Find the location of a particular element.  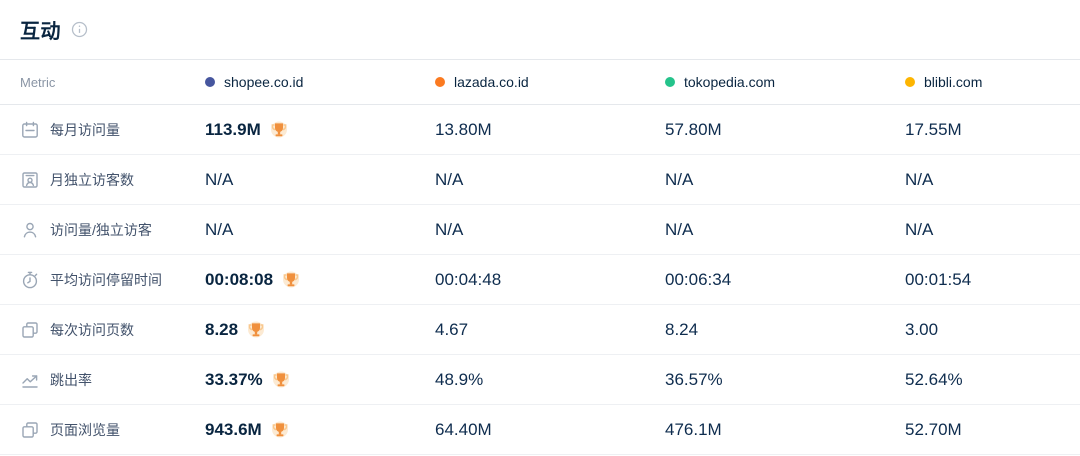

table-row: 跳出率 33.37% 48.9% 36.57% 52.64% is located at coordinates (540, 380).